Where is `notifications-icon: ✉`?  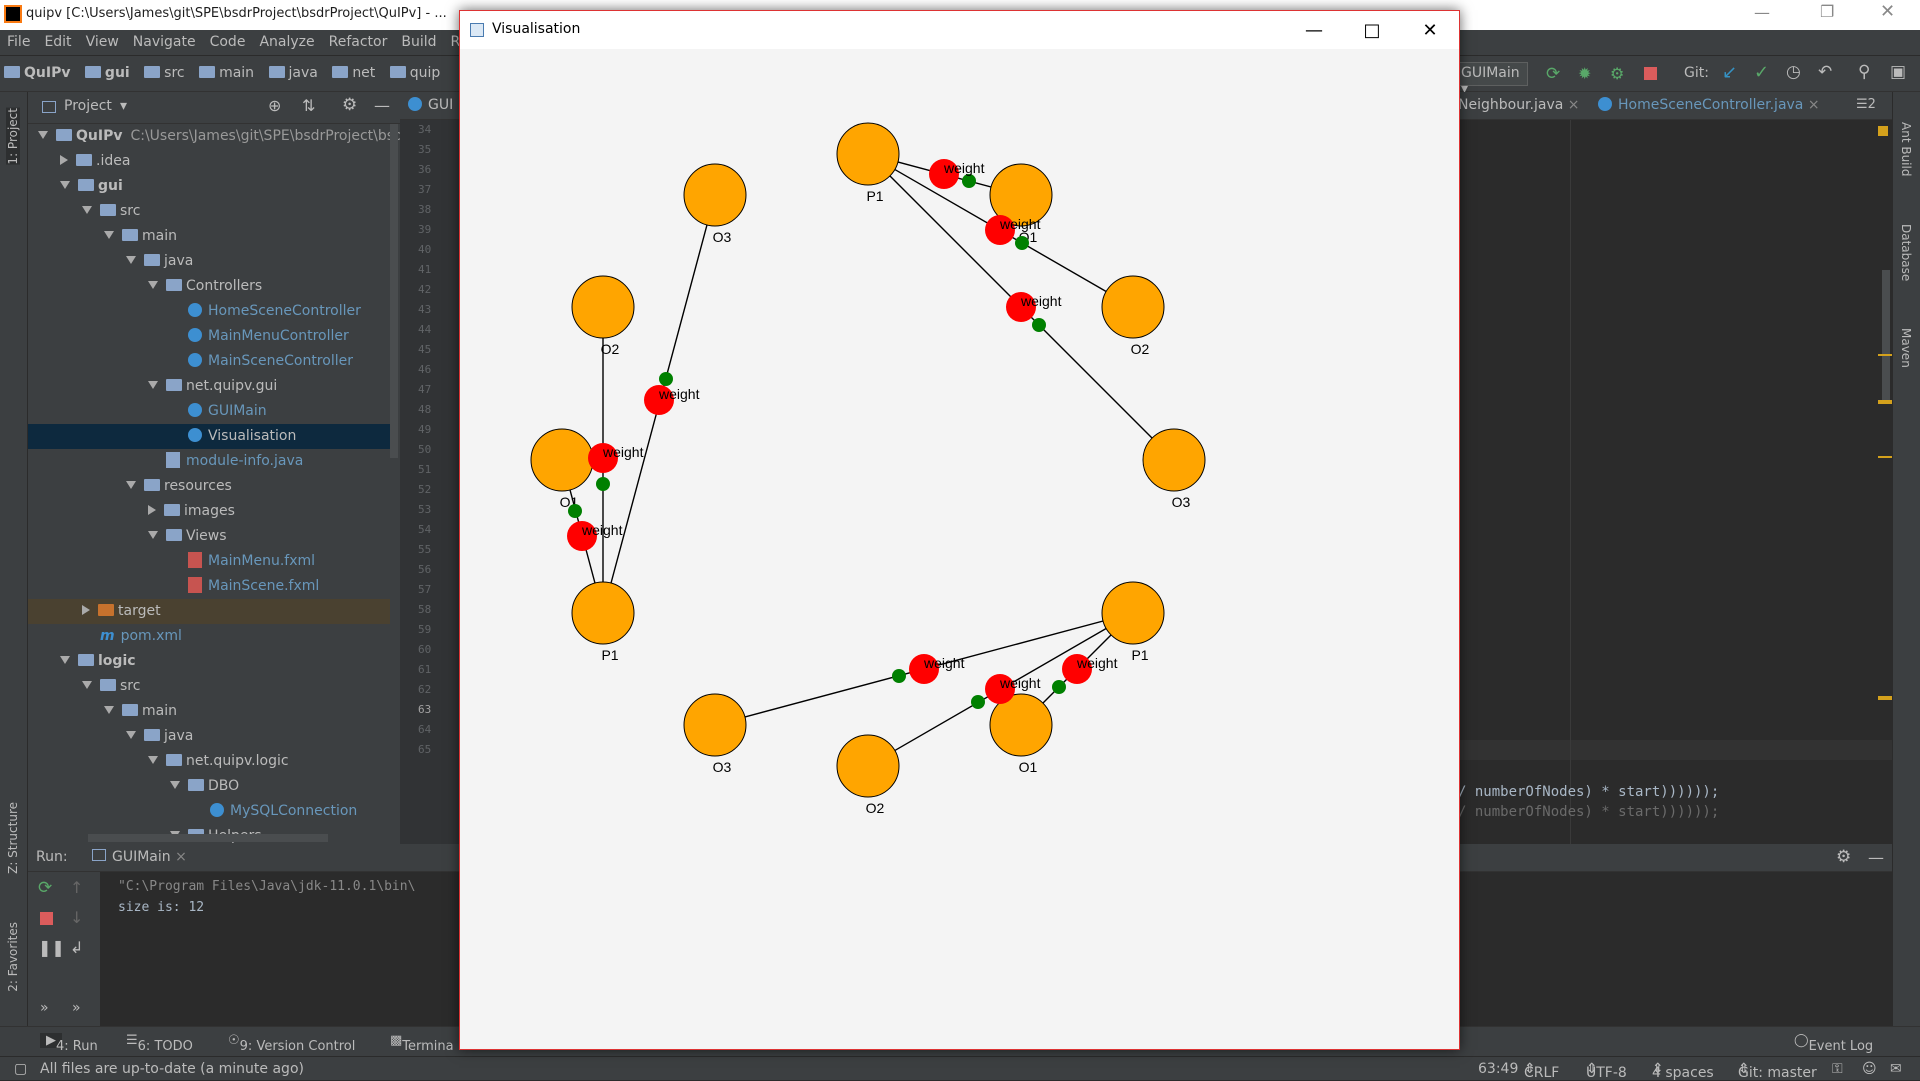
notifications-icon: ✉ is located at coordinates (1896, 1069).